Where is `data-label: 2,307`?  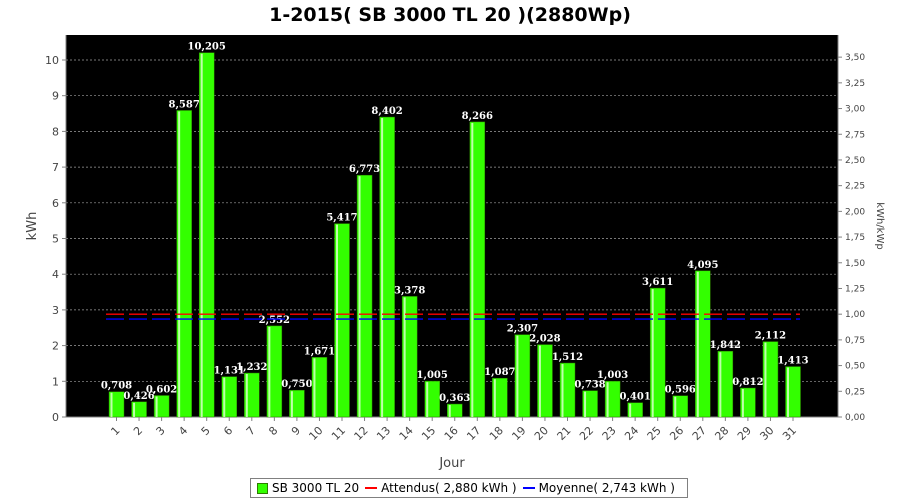 data-label: 2,307 is located at coordinates (522, 329).